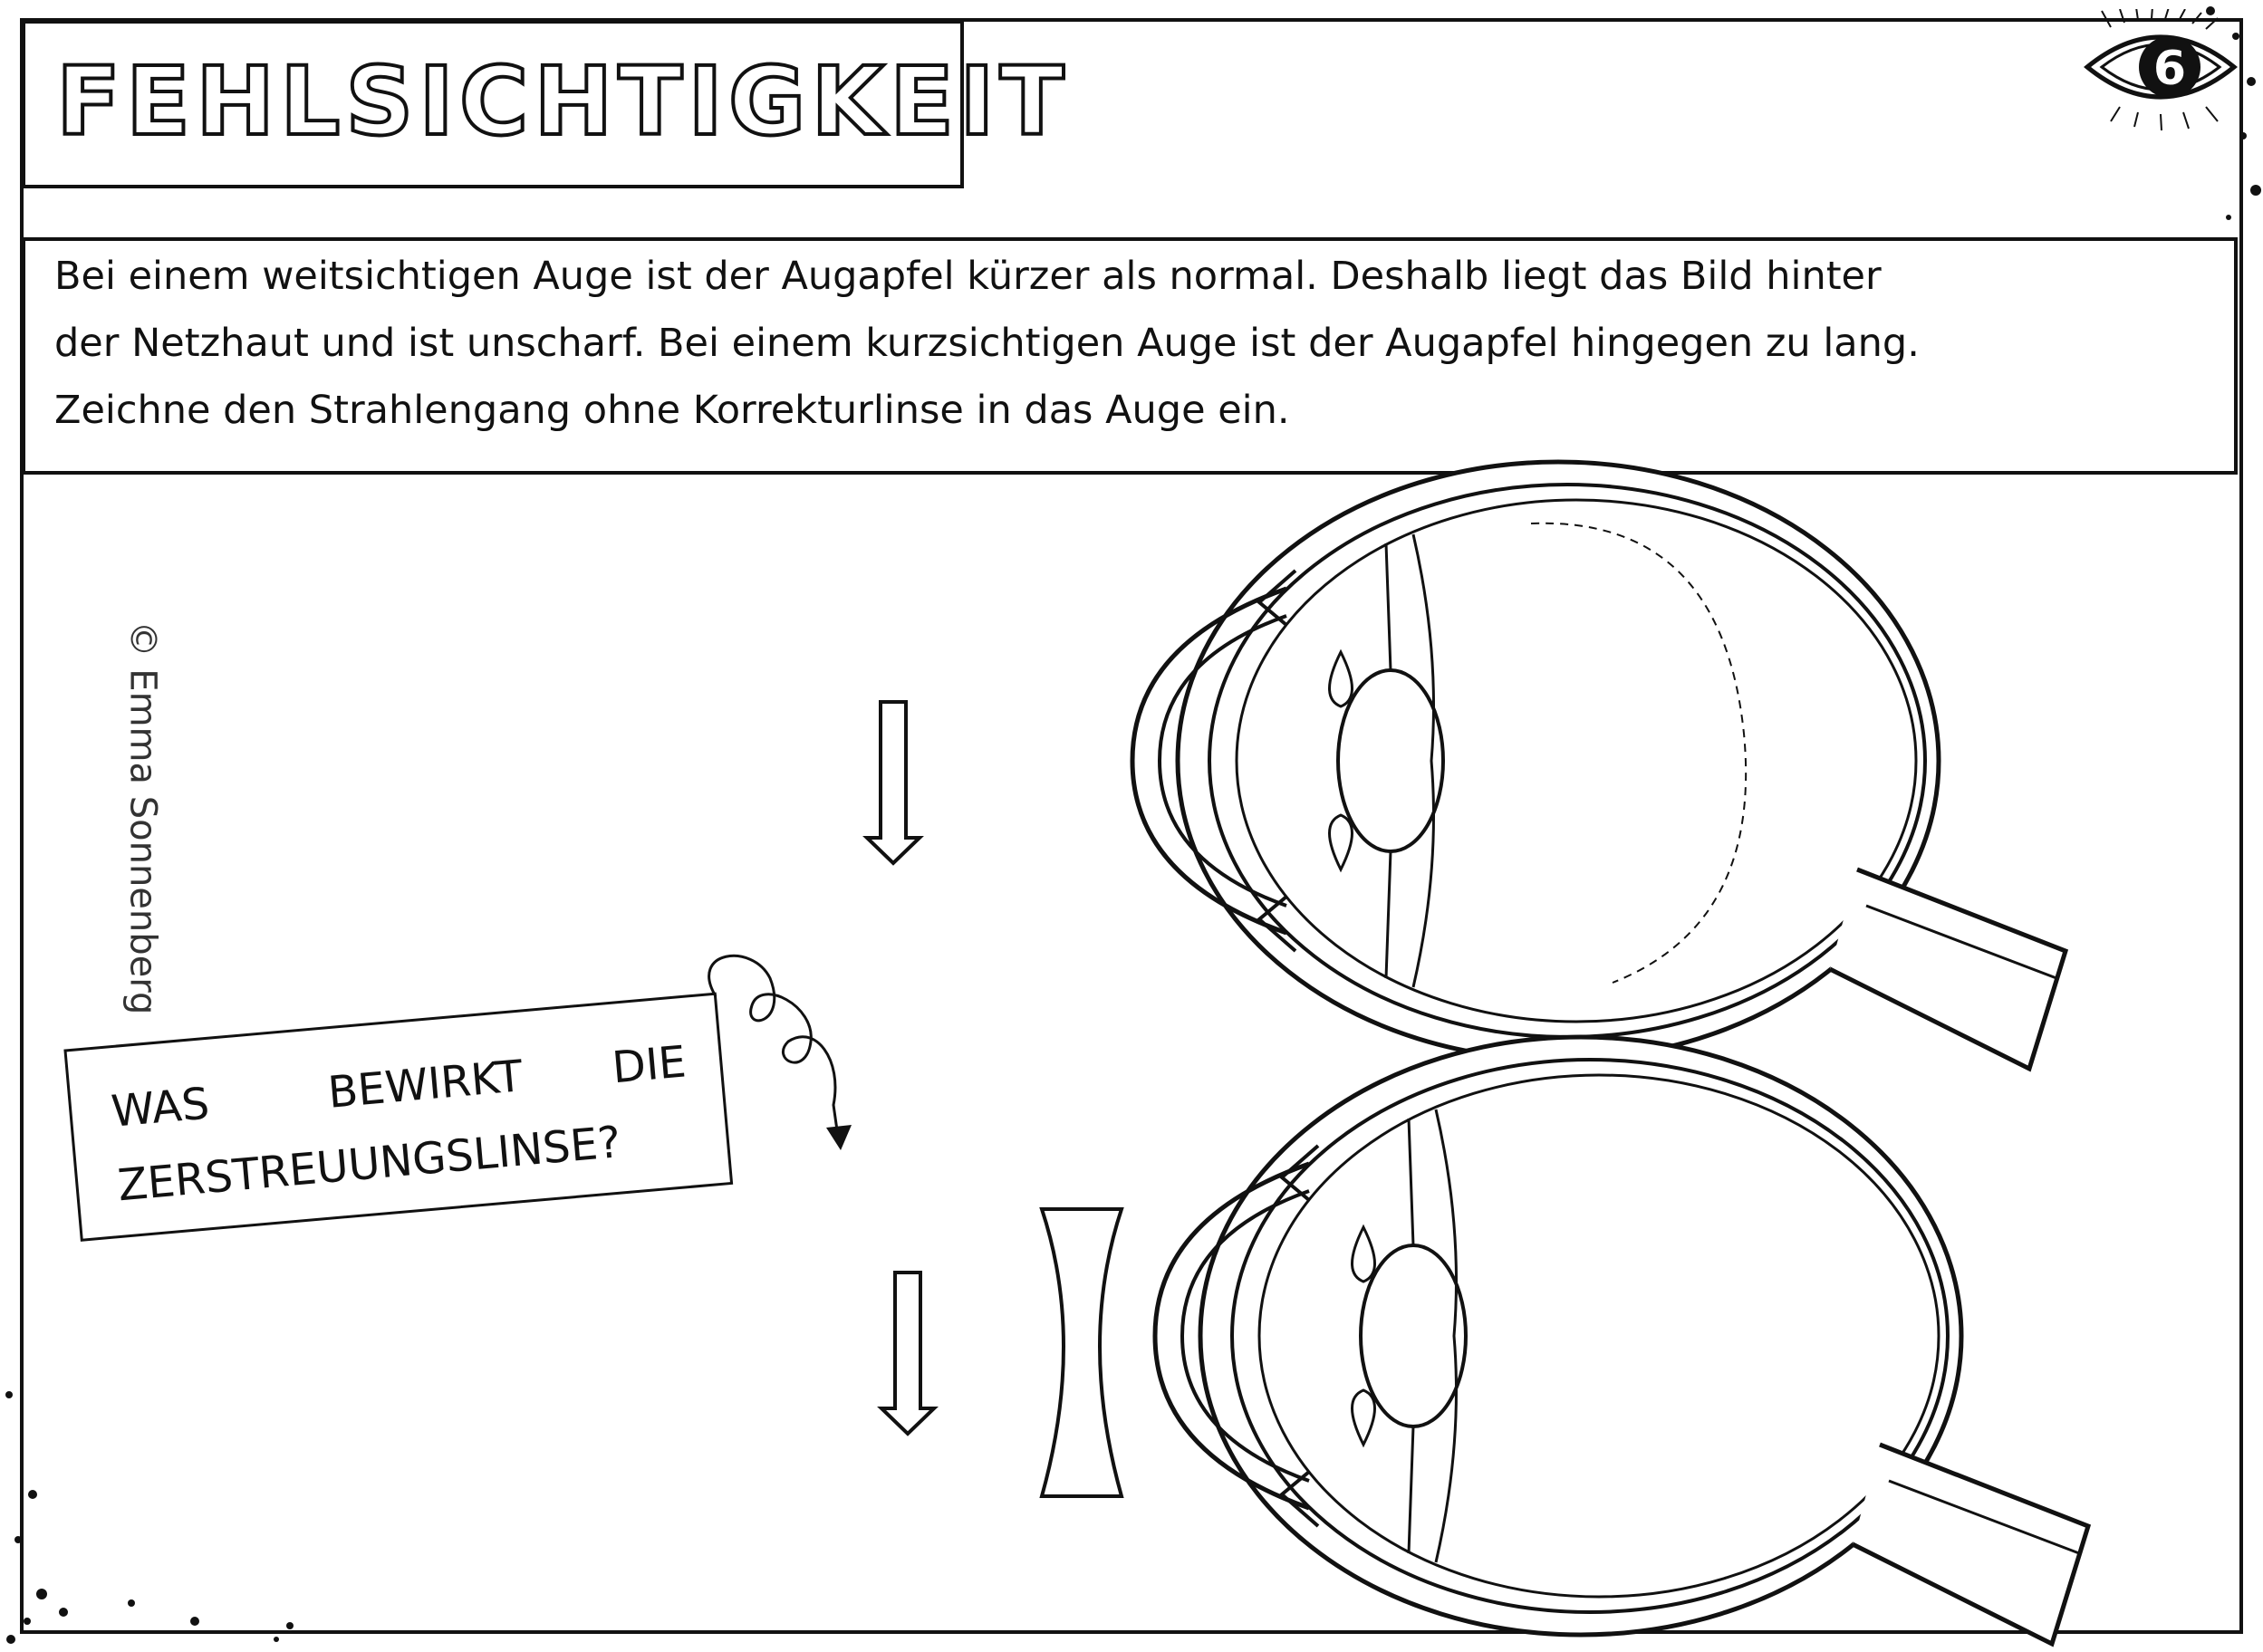 This screenshot has height=1652, width=2263. I want to click on title-box: FEHLSICHTIGKEIT, so click(544, 104).